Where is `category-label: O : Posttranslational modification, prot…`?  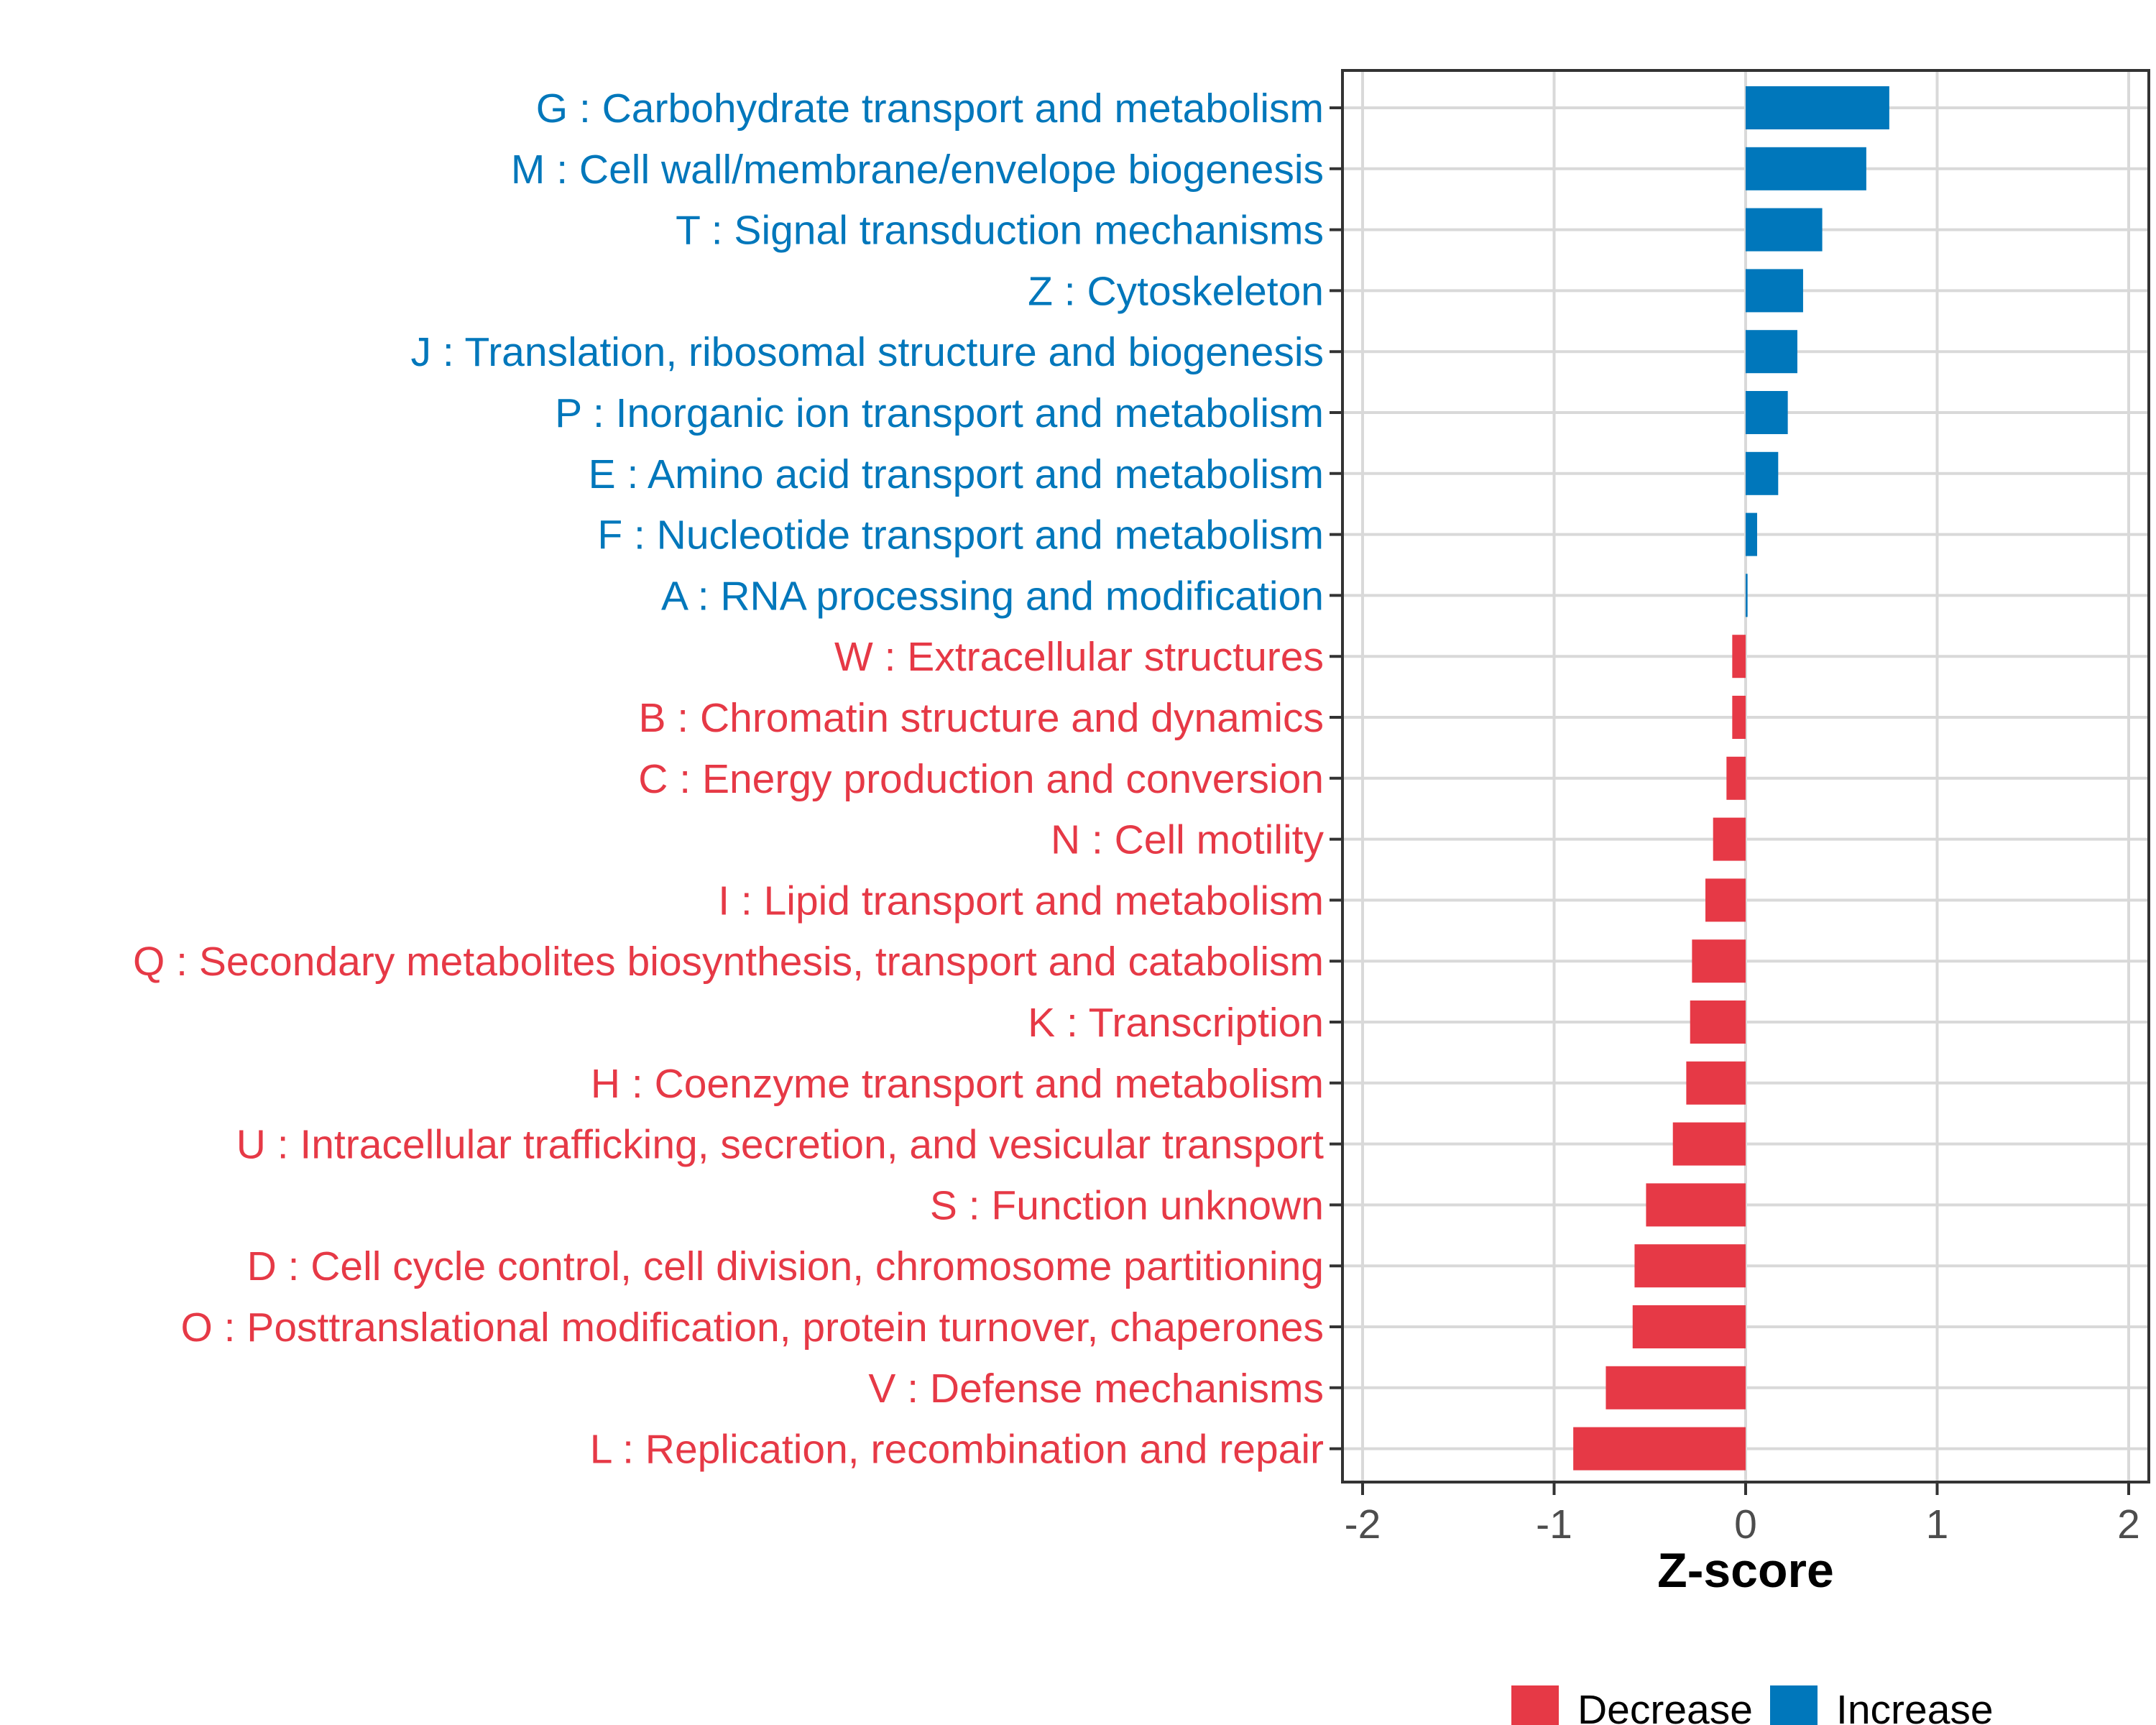
category-label: O : Posttranslational modification, prot… is located at coordinates (752, 1328).